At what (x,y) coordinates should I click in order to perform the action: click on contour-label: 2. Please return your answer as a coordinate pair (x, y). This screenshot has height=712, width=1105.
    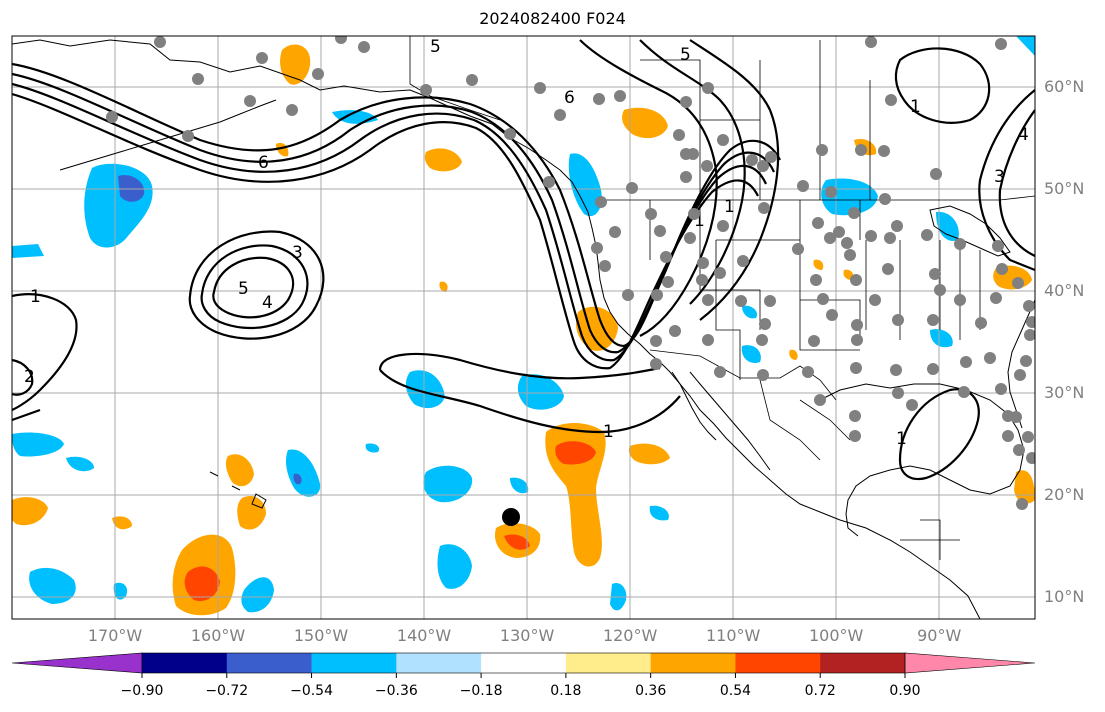
    Looking at the image, I should click on (29, 377).